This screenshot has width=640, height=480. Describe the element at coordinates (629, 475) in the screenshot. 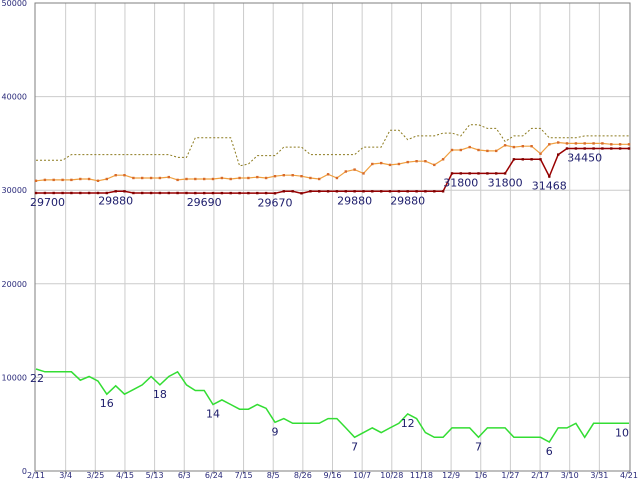

I see `x-tick-label: 4/21` at that location.